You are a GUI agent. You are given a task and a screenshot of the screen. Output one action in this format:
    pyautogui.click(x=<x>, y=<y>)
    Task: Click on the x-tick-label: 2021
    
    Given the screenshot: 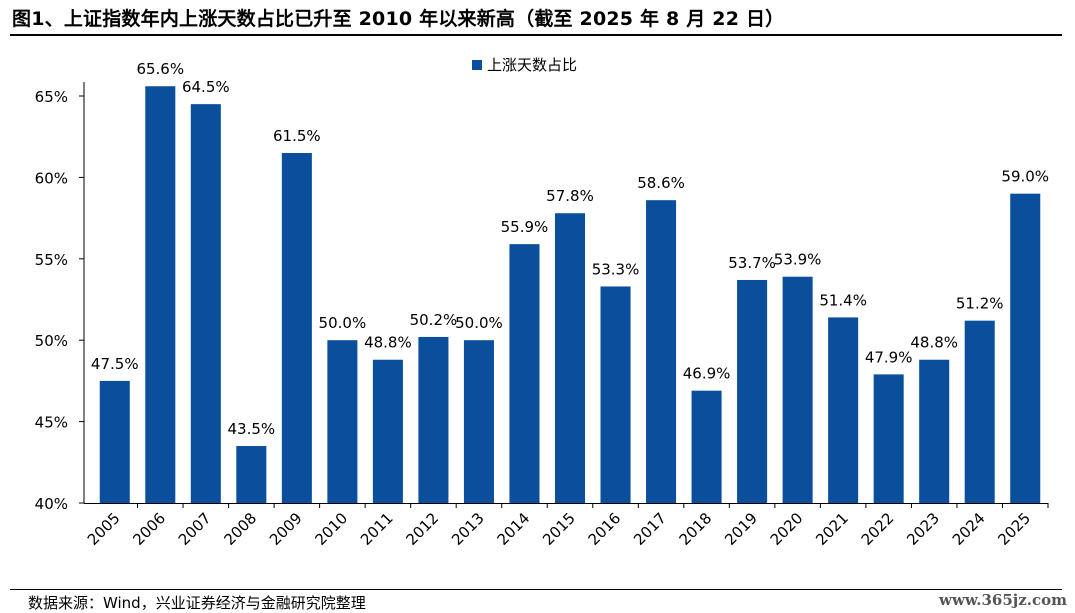 What is the action you would take?
    pyautogui.click(x=832, y=529)
    